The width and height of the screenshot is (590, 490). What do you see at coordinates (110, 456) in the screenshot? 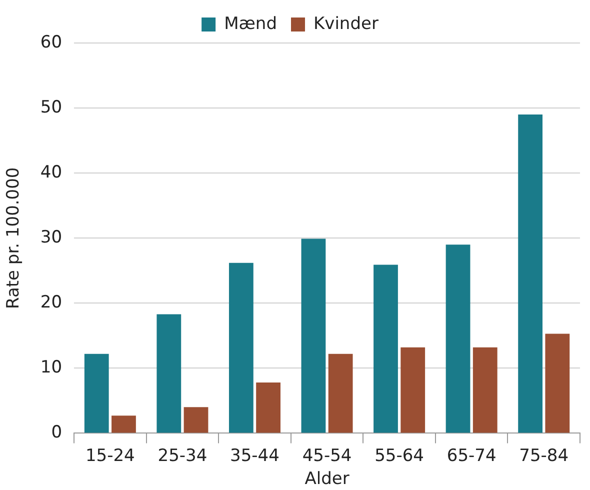
I see `x-tick-label: 15-24` at bounding box center [110, 456].